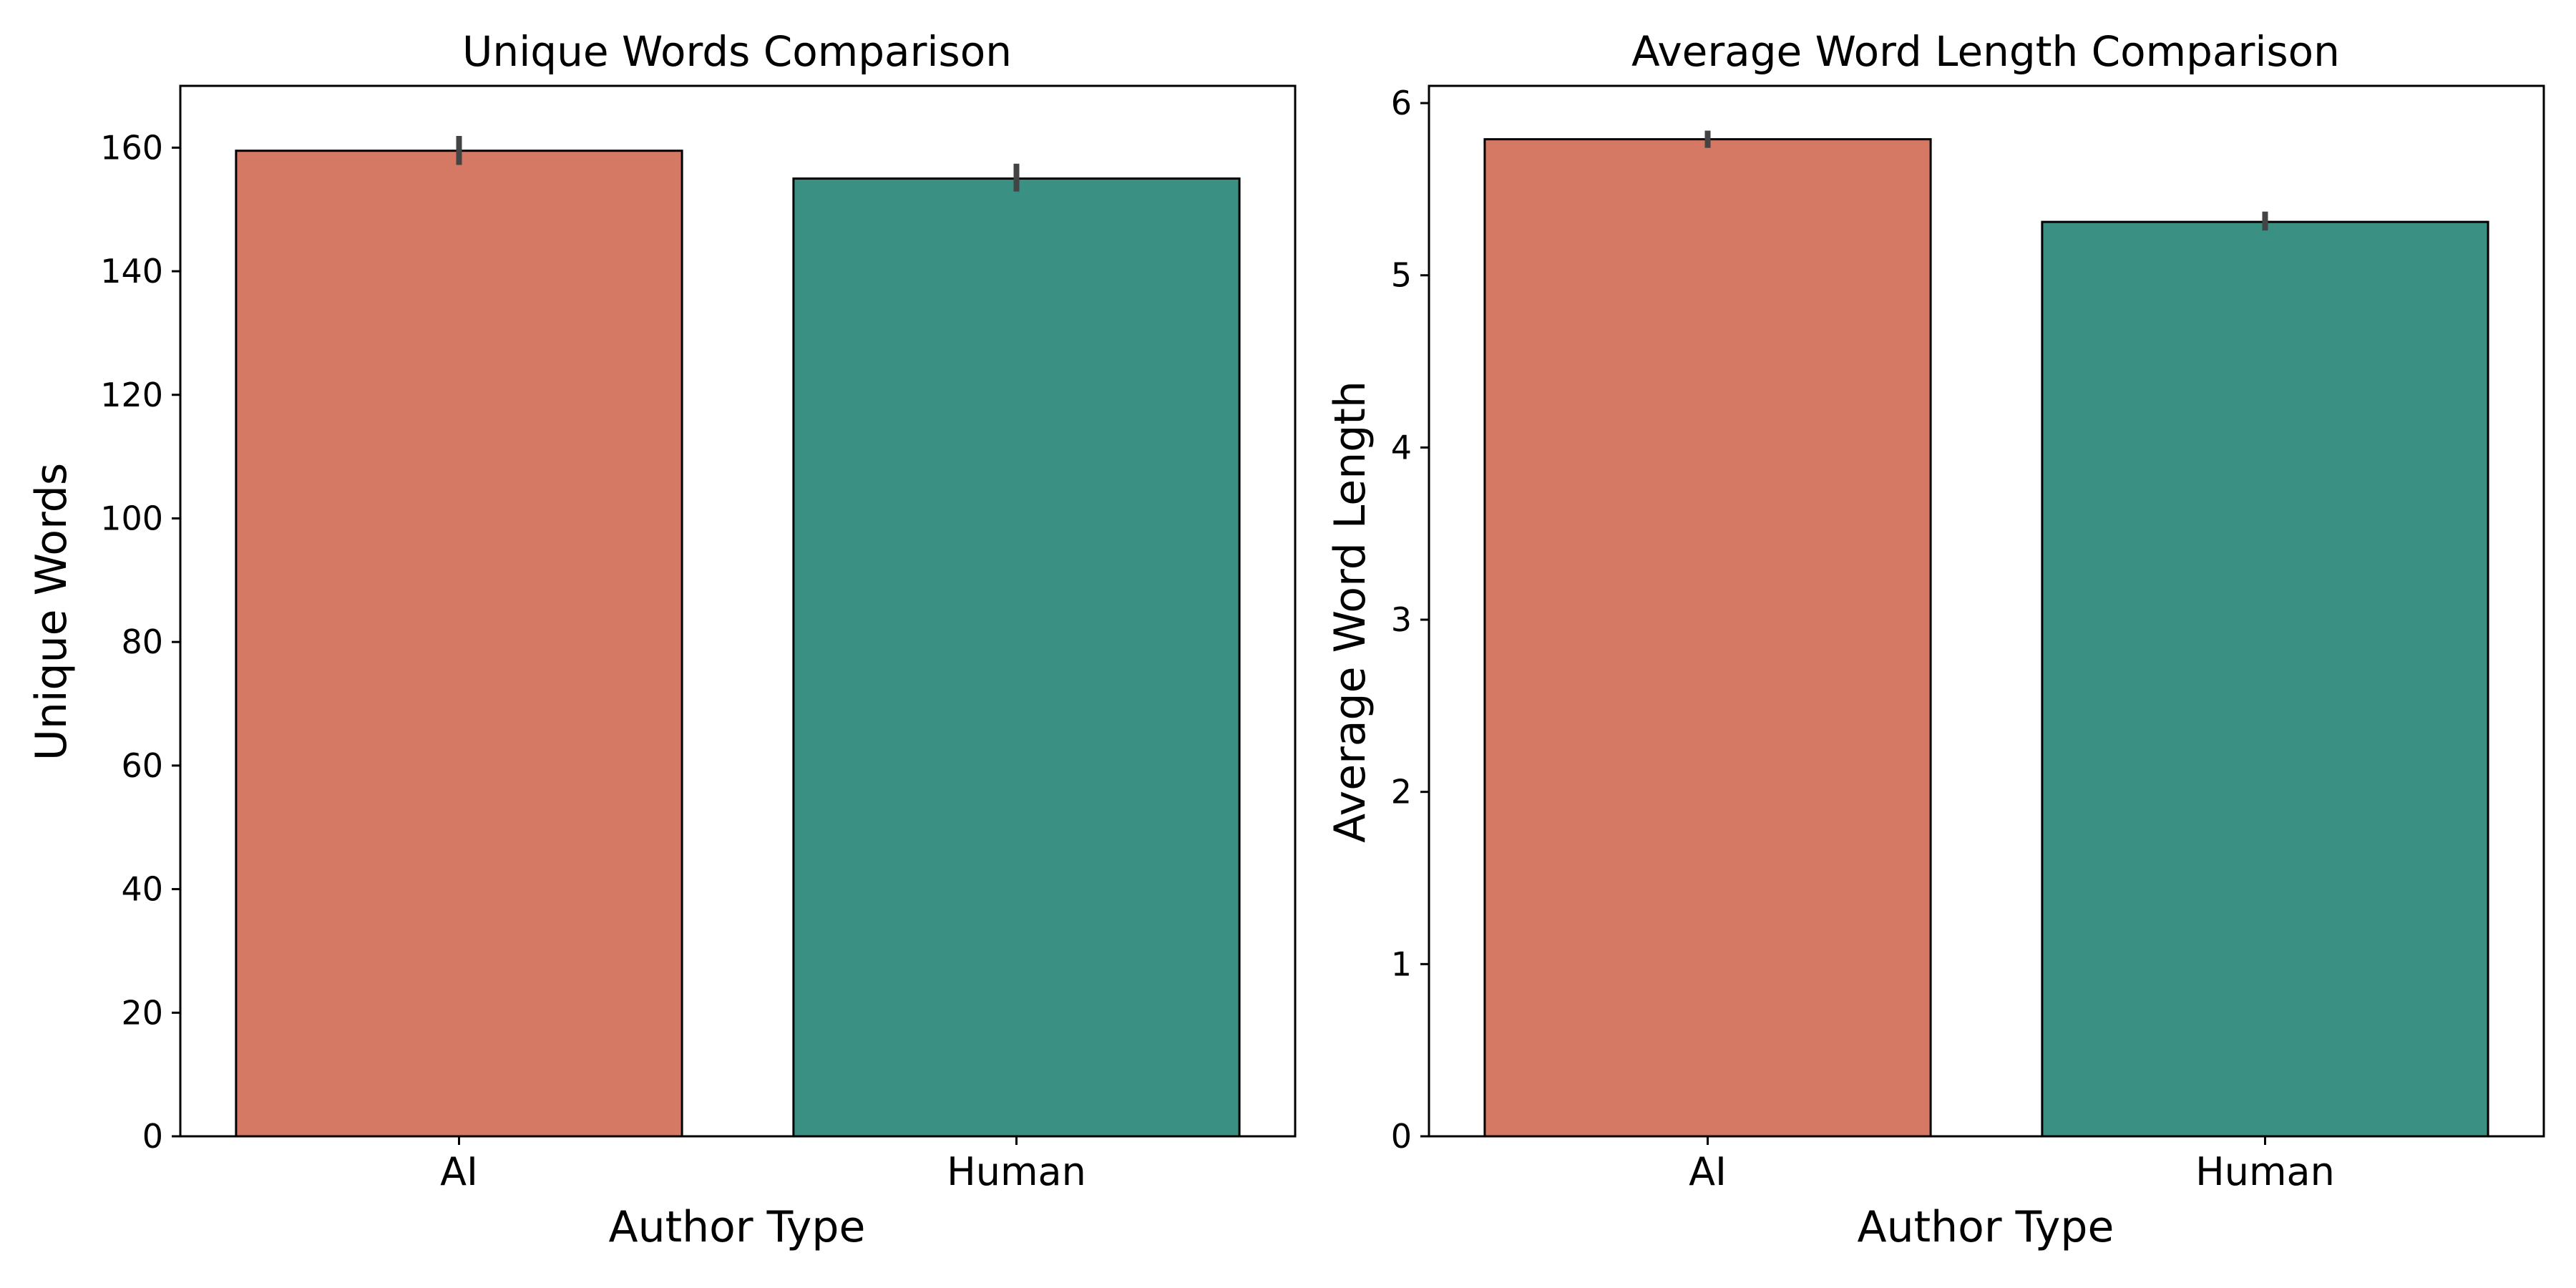 Image resolution: width=2576 pixels, height=1288 pixels. Describe the element at coordinates (1401, 103) in the screenshot. I see `y-tick-label: 6` at that location.